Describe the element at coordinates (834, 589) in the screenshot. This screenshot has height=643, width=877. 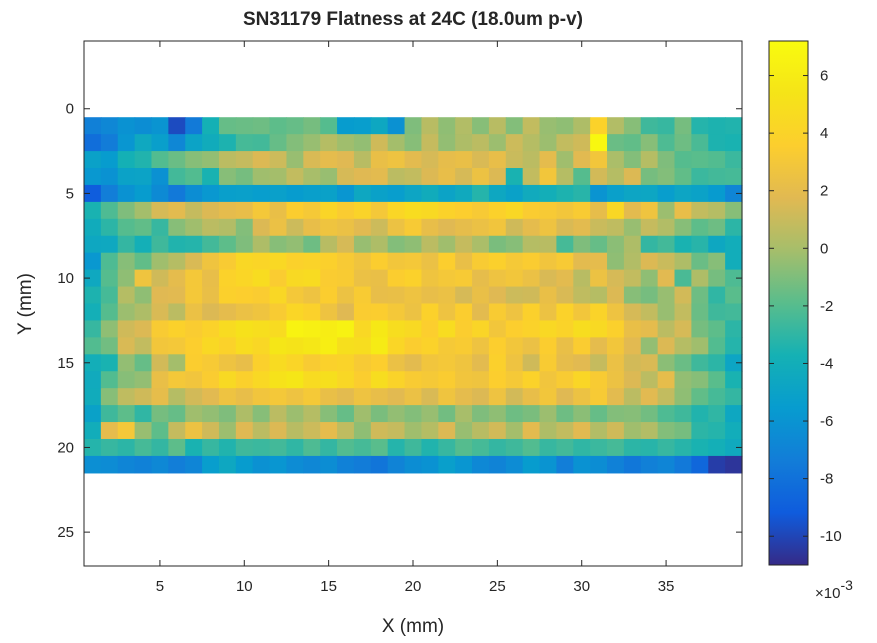
I see `colorbar-exponent: ×10⁻³` at that location.